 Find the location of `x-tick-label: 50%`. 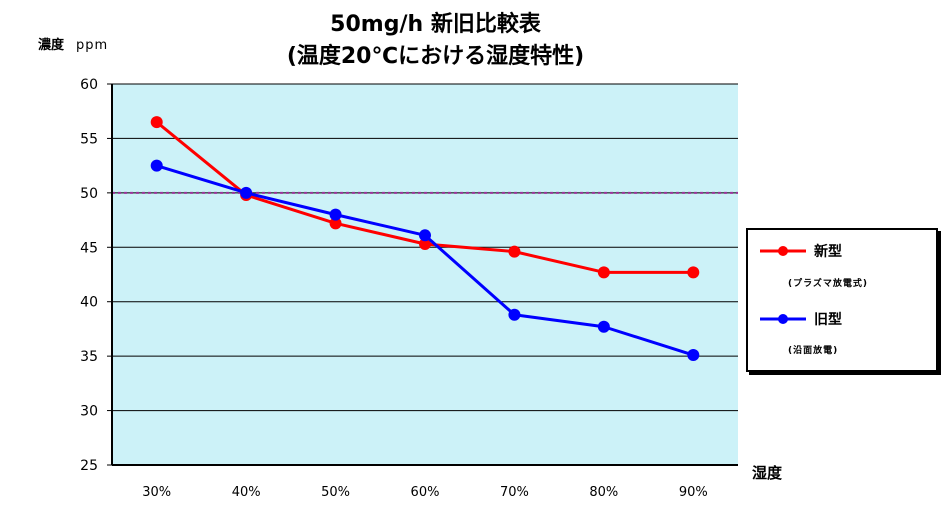

x-tick-label: 50% is located at coordinates (335, 492).